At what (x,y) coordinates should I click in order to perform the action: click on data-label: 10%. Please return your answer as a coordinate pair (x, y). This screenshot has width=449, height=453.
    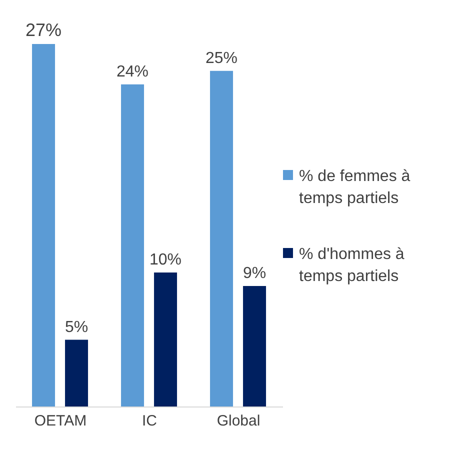
    Looking at the image, I should click on (166, 260).